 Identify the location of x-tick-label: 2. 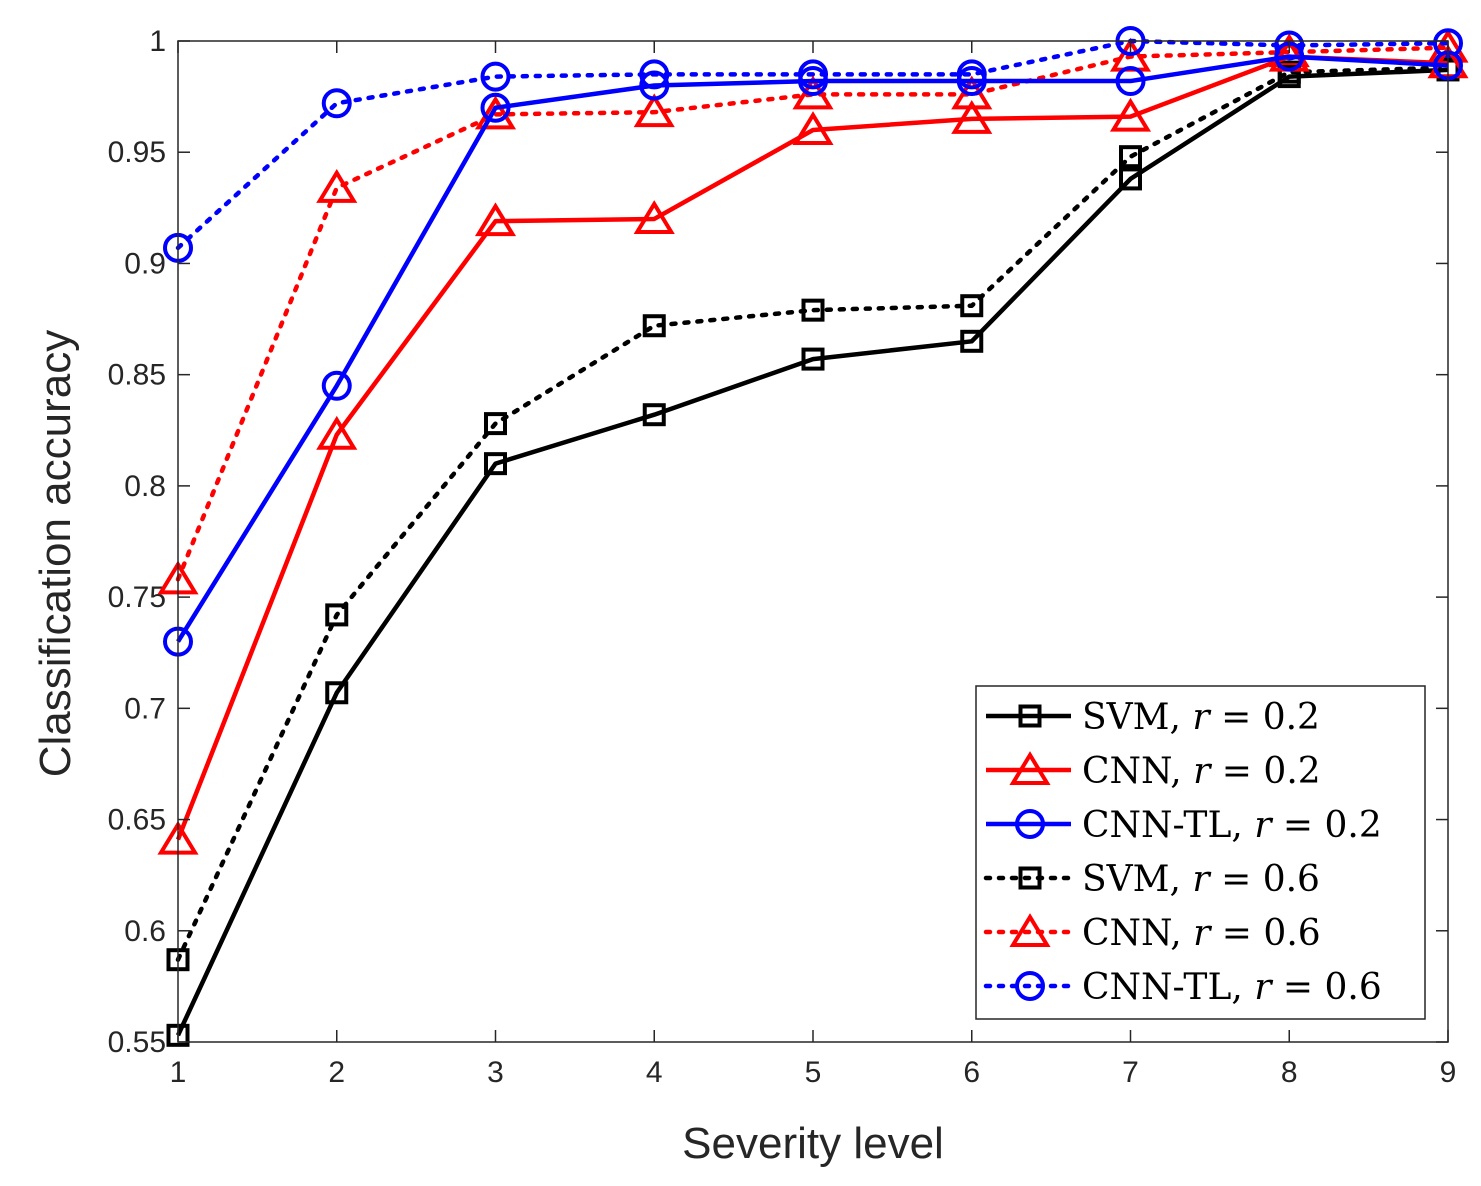
(336, 1072).